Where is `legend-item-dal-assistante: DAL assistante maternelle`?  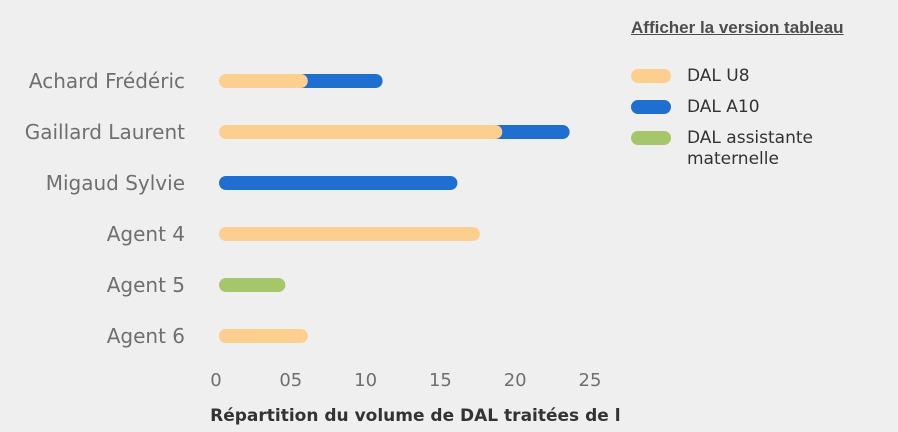
legend-item-dal-assistante: DAL assistante maternelle is located at coordinates (761, 149).